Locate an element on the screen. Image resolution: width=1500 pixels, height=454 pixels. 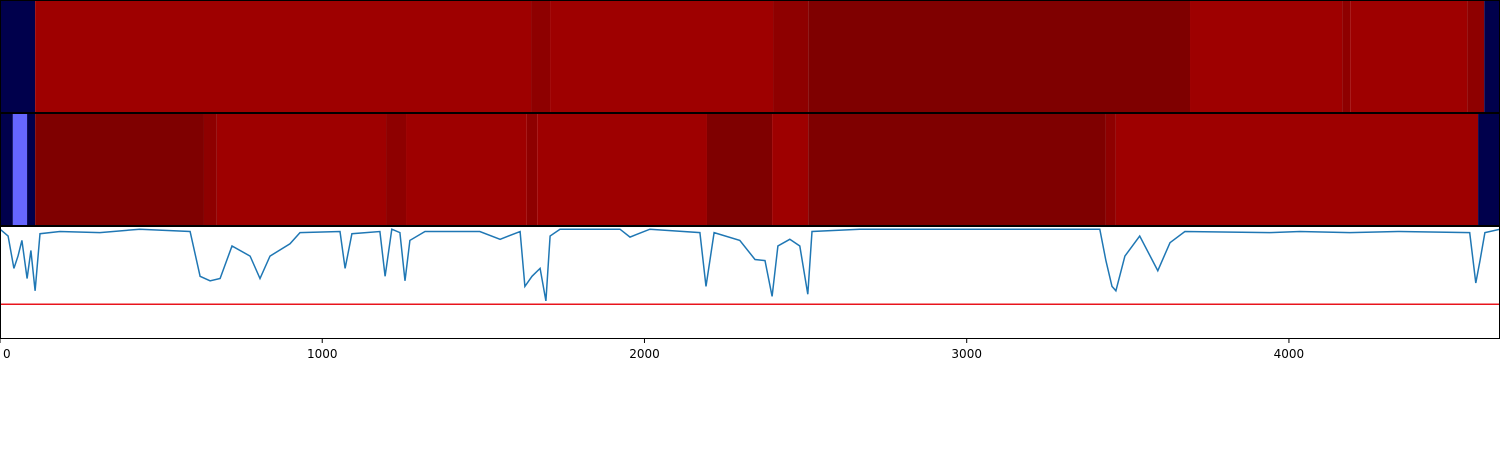
x-tick-label: 1000 is located at coordinates (322, 354).